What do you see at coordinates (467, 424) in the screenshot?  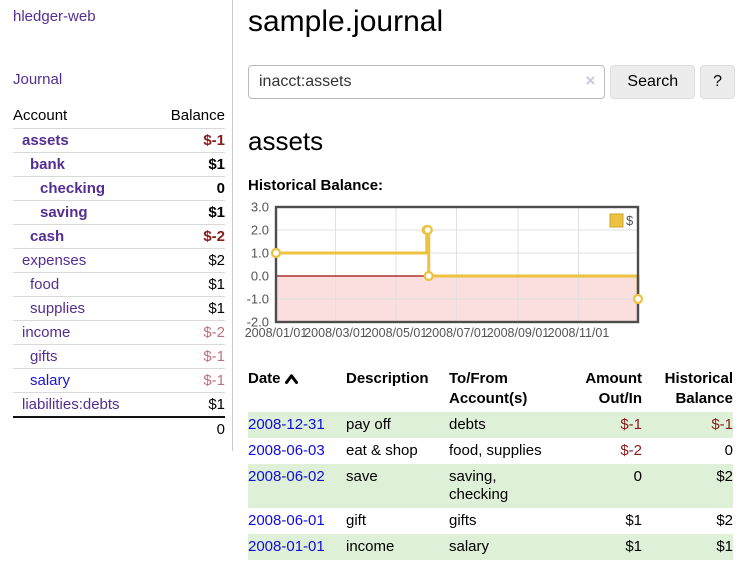 I see `register-accounts: debts` at bounding box center [467, 424].